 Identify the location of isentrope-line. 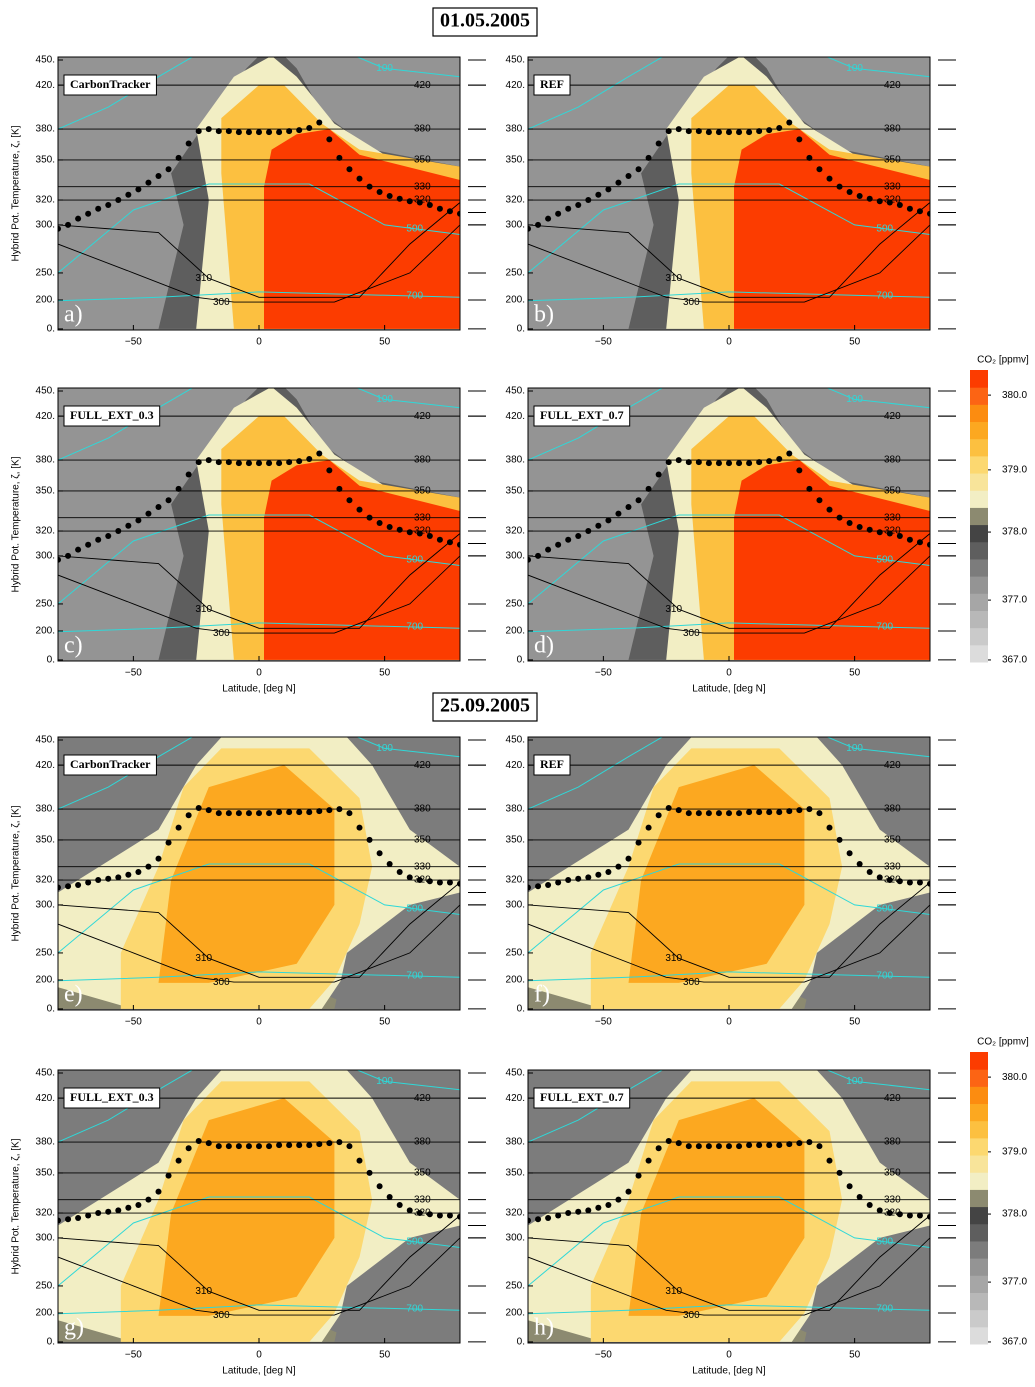
(729, 263).